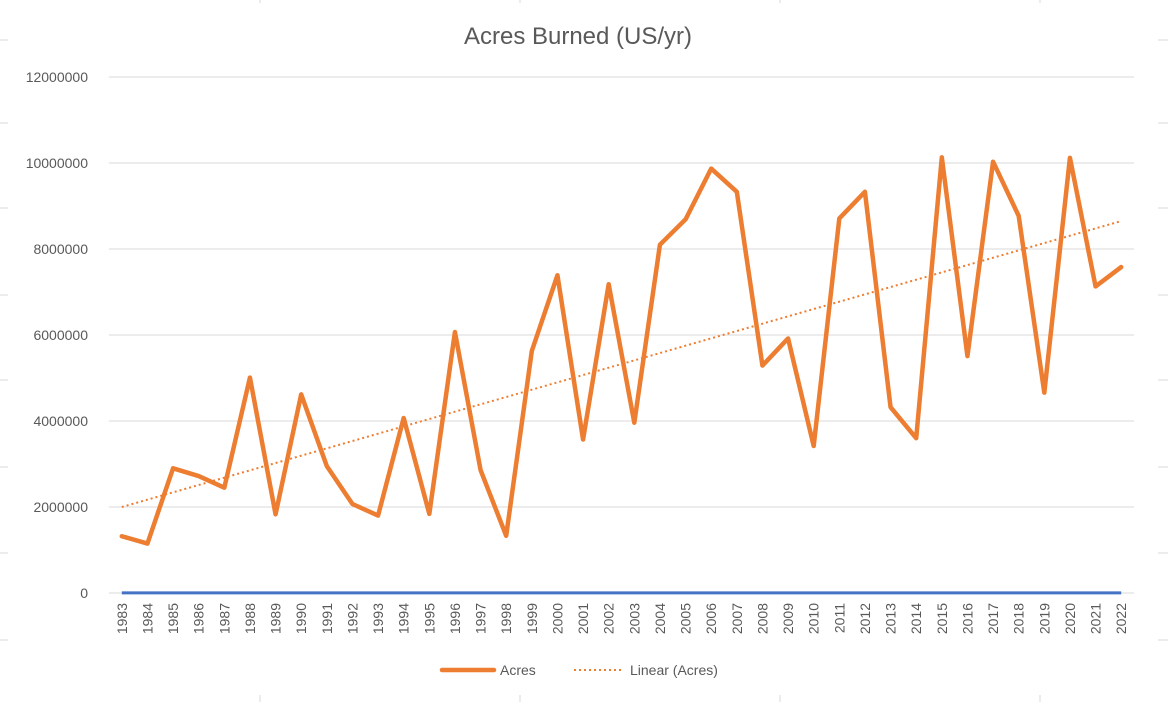  What do you see at coordinates (84, 593) in the screenshot?
I see `y-tick-label: 0` at bounding box center [84, 593].